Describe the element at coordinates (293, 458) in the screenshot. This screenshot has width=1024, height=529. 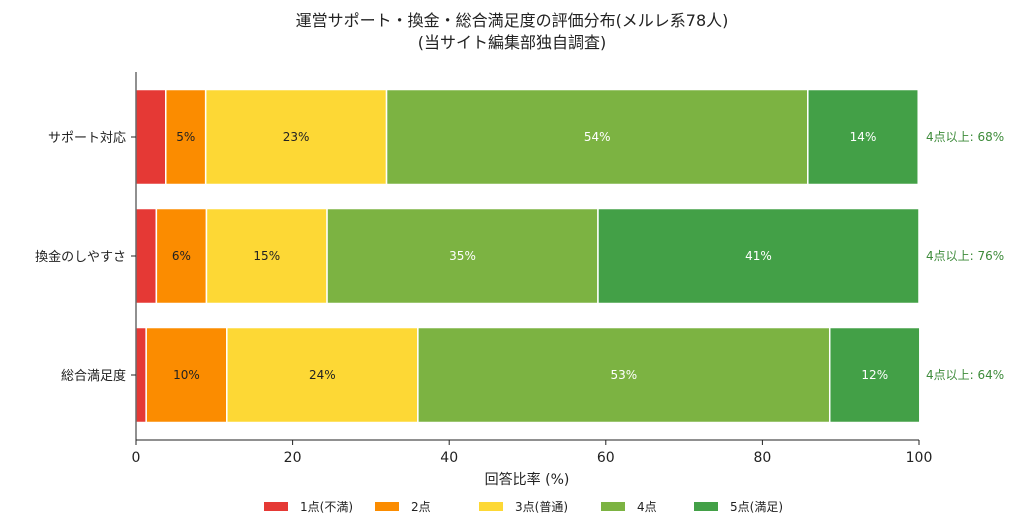
I see `x-tick-label: 20` at that location.